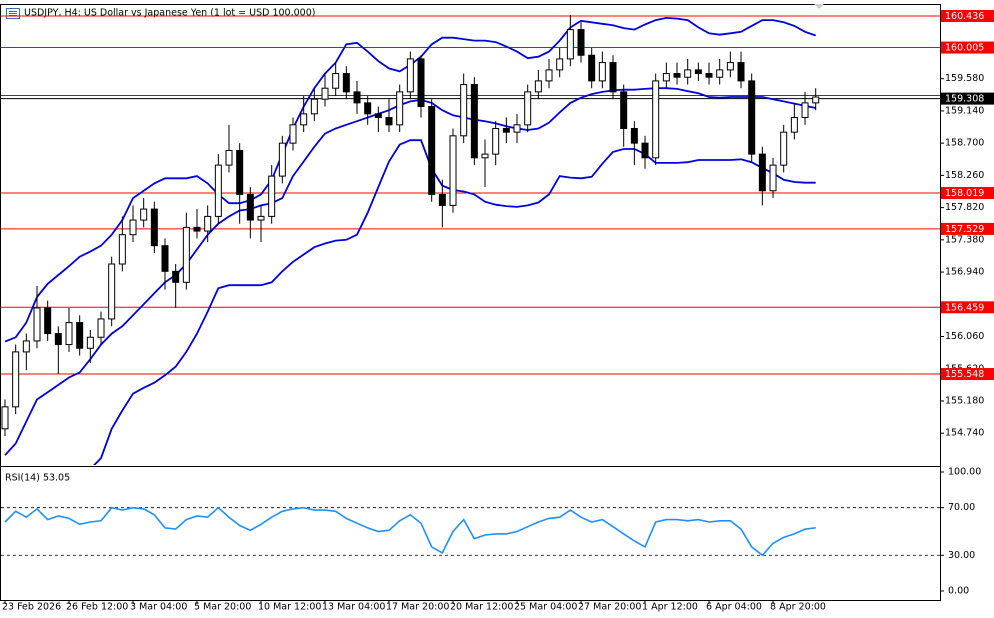  Describe the element at coordinates (964, 16) in the screenshot. I see `level-label: 160.436` at that location.